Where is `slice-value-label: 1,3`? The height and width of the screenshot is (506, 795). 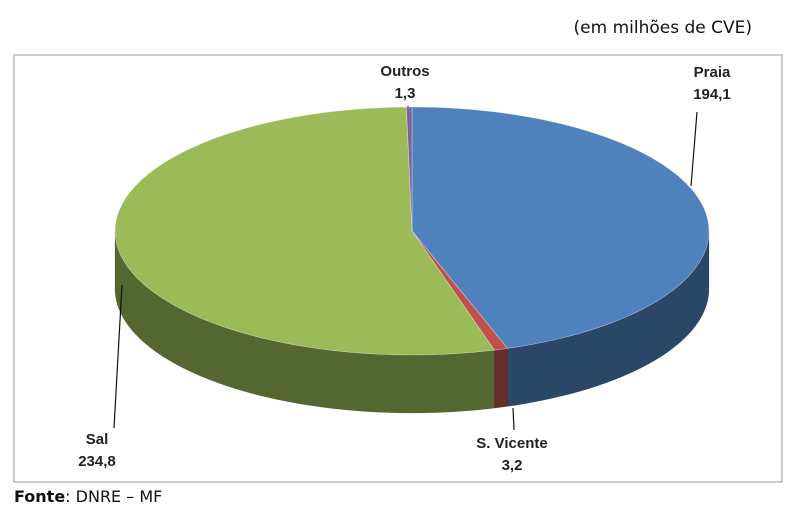 slice-value-label: 1,3 is located at coordinates (405, 93).